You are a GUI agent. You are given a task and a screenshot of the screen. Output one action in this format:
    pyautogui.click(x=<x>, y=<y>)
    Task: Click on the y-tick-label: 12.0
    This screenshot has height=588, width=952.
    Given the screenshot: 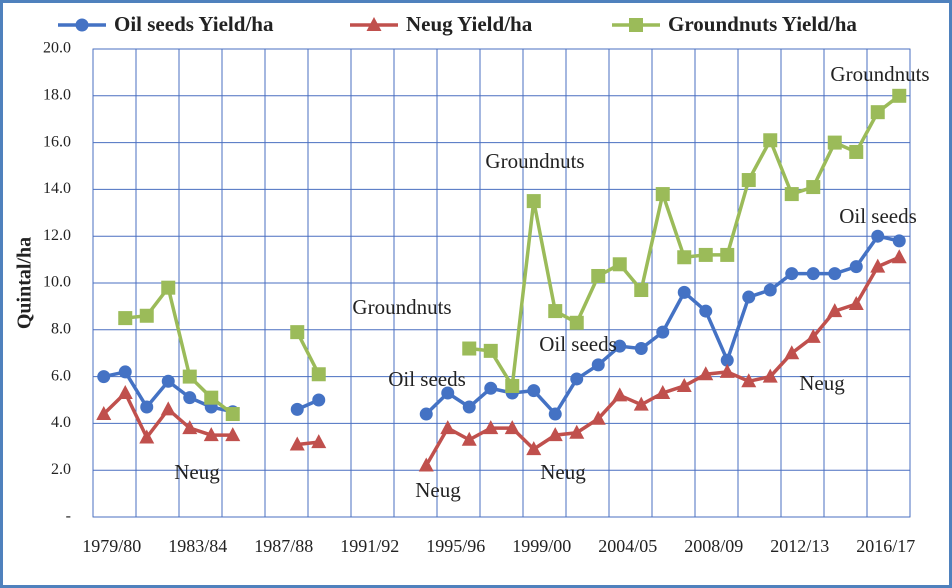 What is the action you would take?
    pyautogui.click(x=57, y=235)
    